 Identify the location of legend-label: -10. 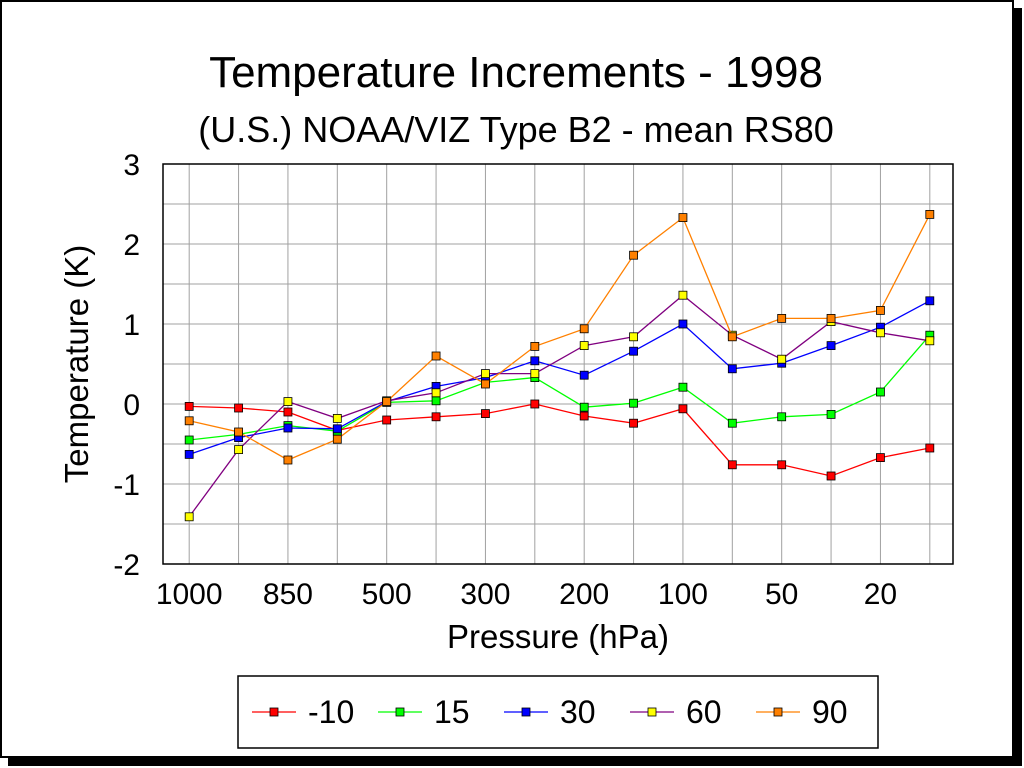
(331, 712).